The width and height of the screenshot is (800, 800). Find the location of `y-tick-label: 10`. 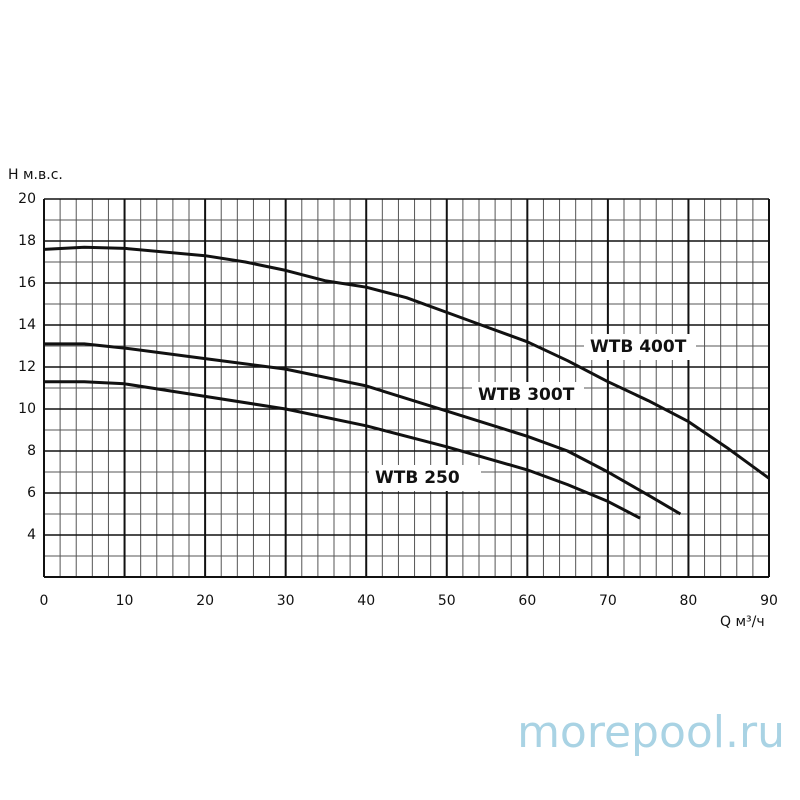

y-tick-label: 10 is located at coordinates (27, 409).